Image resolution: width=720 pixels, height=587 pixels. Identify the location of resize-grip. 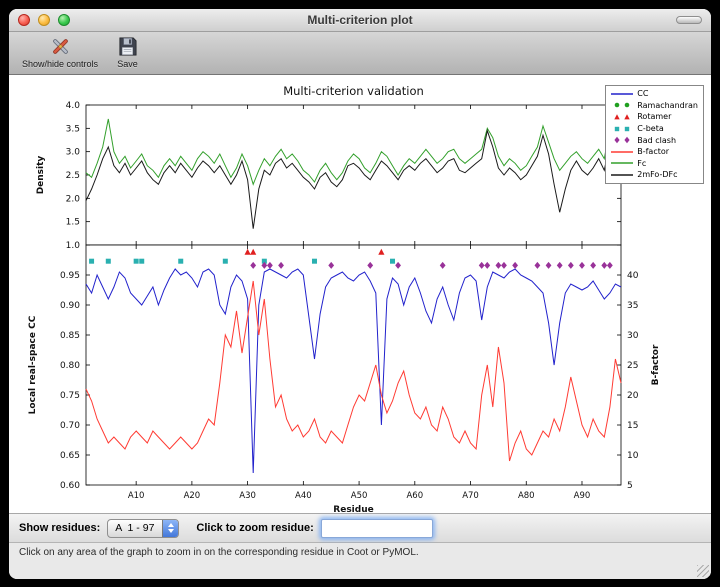
(703, 571).